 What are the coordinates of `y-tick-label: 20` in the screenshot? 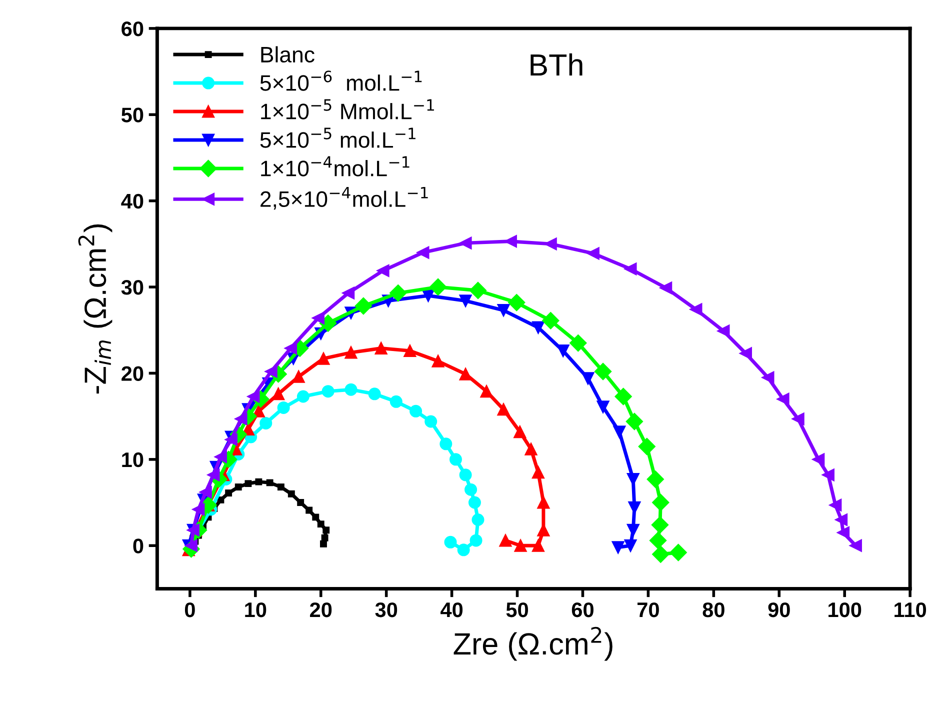 It's located at (133, 373).